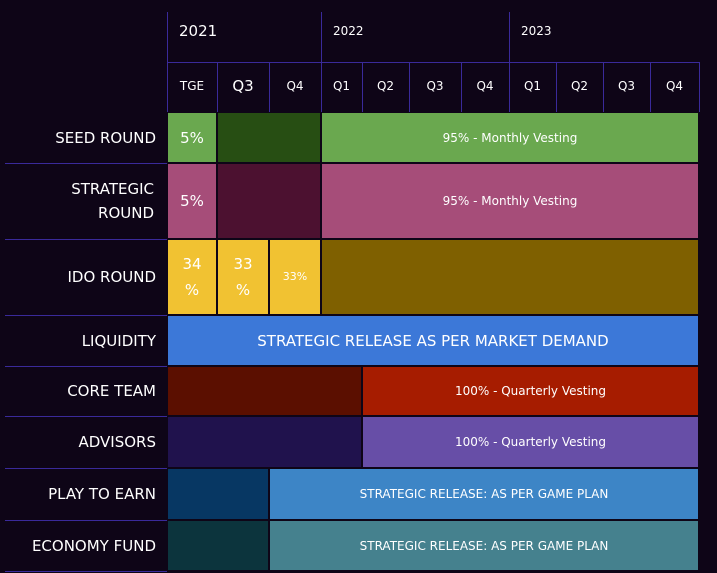  I want to click on vesting-cell-text: 34 %, so click(192, 277).